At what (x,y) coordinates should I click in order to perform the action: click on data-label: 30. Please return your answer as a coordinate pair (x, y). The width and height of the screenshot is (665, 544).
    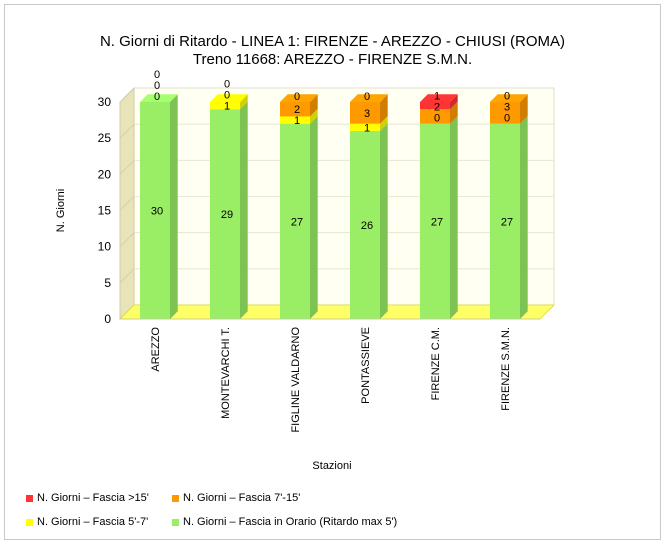
    Looking at the image, I should click on (157, 212).